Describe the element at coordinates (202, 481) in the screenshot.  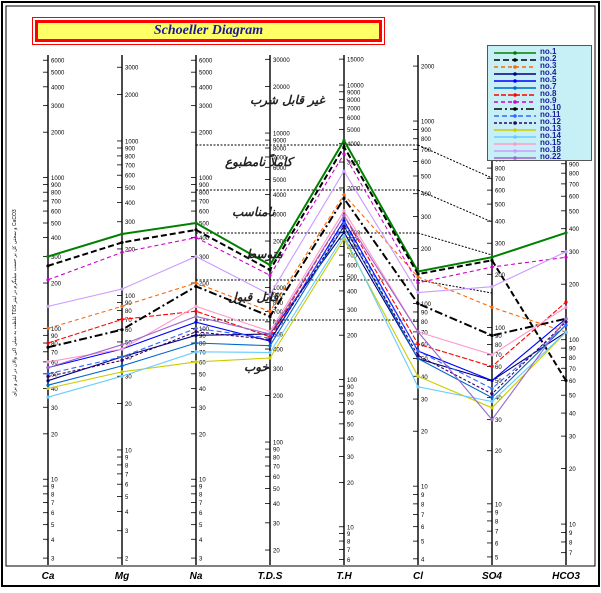
I see `tick-label: 10` at that location.